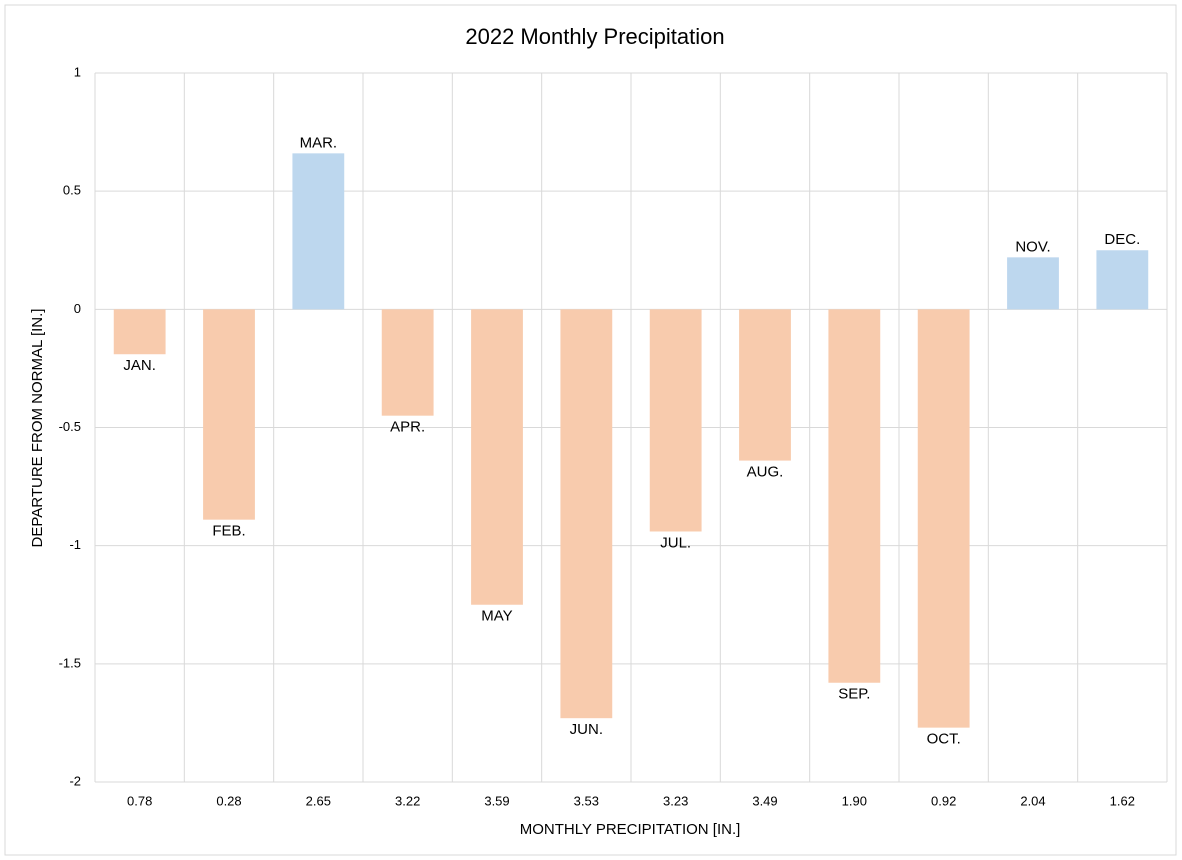 This screenshot has width=1182, height=860. What do you see at coordinates (594, 36) in the screenshot?
I see `chart-title: 2022 Monthly Precipitation` at bounding box center [594, 36].